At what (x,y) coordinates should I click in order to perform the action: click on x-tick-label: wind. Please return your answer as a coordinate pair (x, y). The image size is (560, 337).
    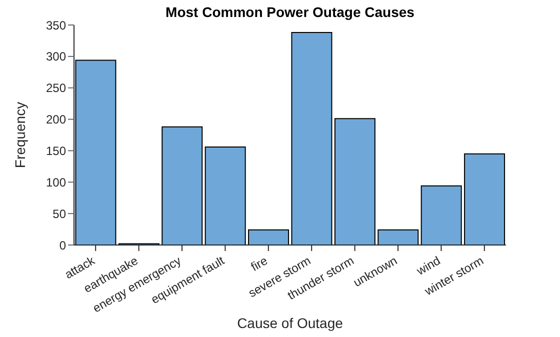
    Looking at the image, I should click on (428, 265).